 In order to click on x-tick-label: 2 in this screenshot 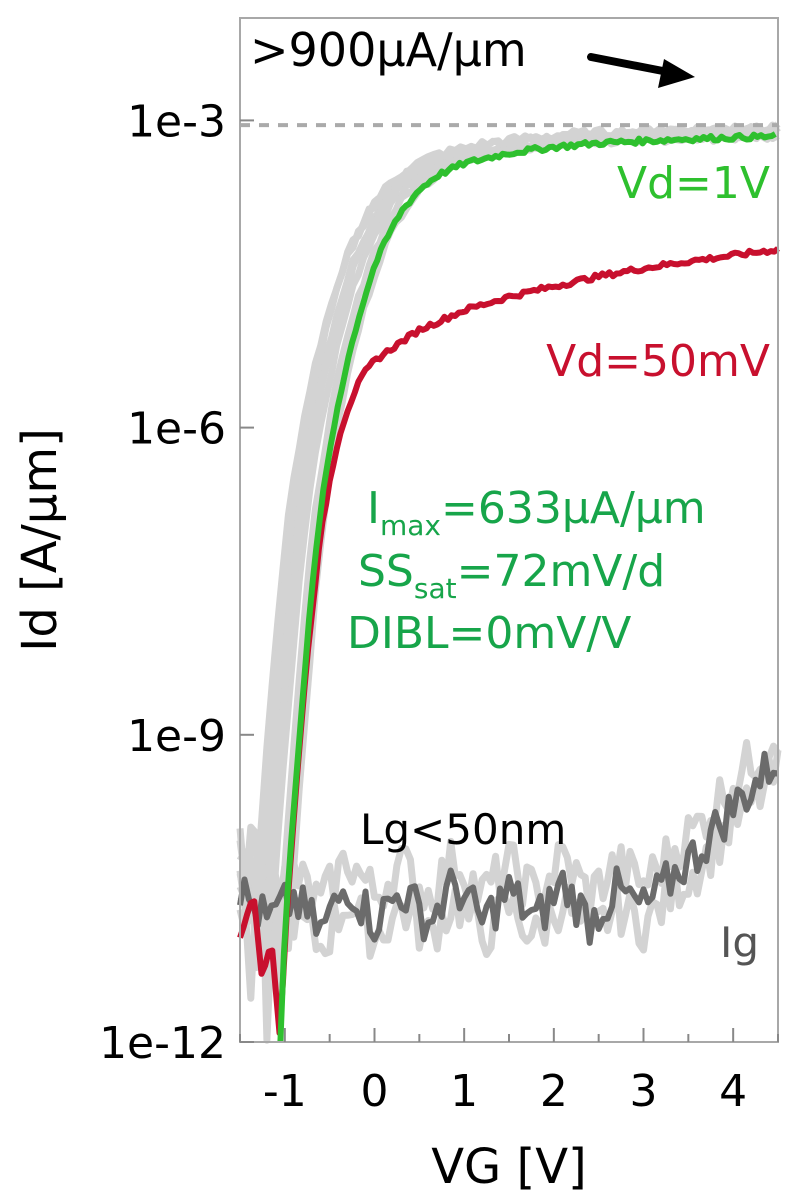, I will do `click(554, 1091)`.